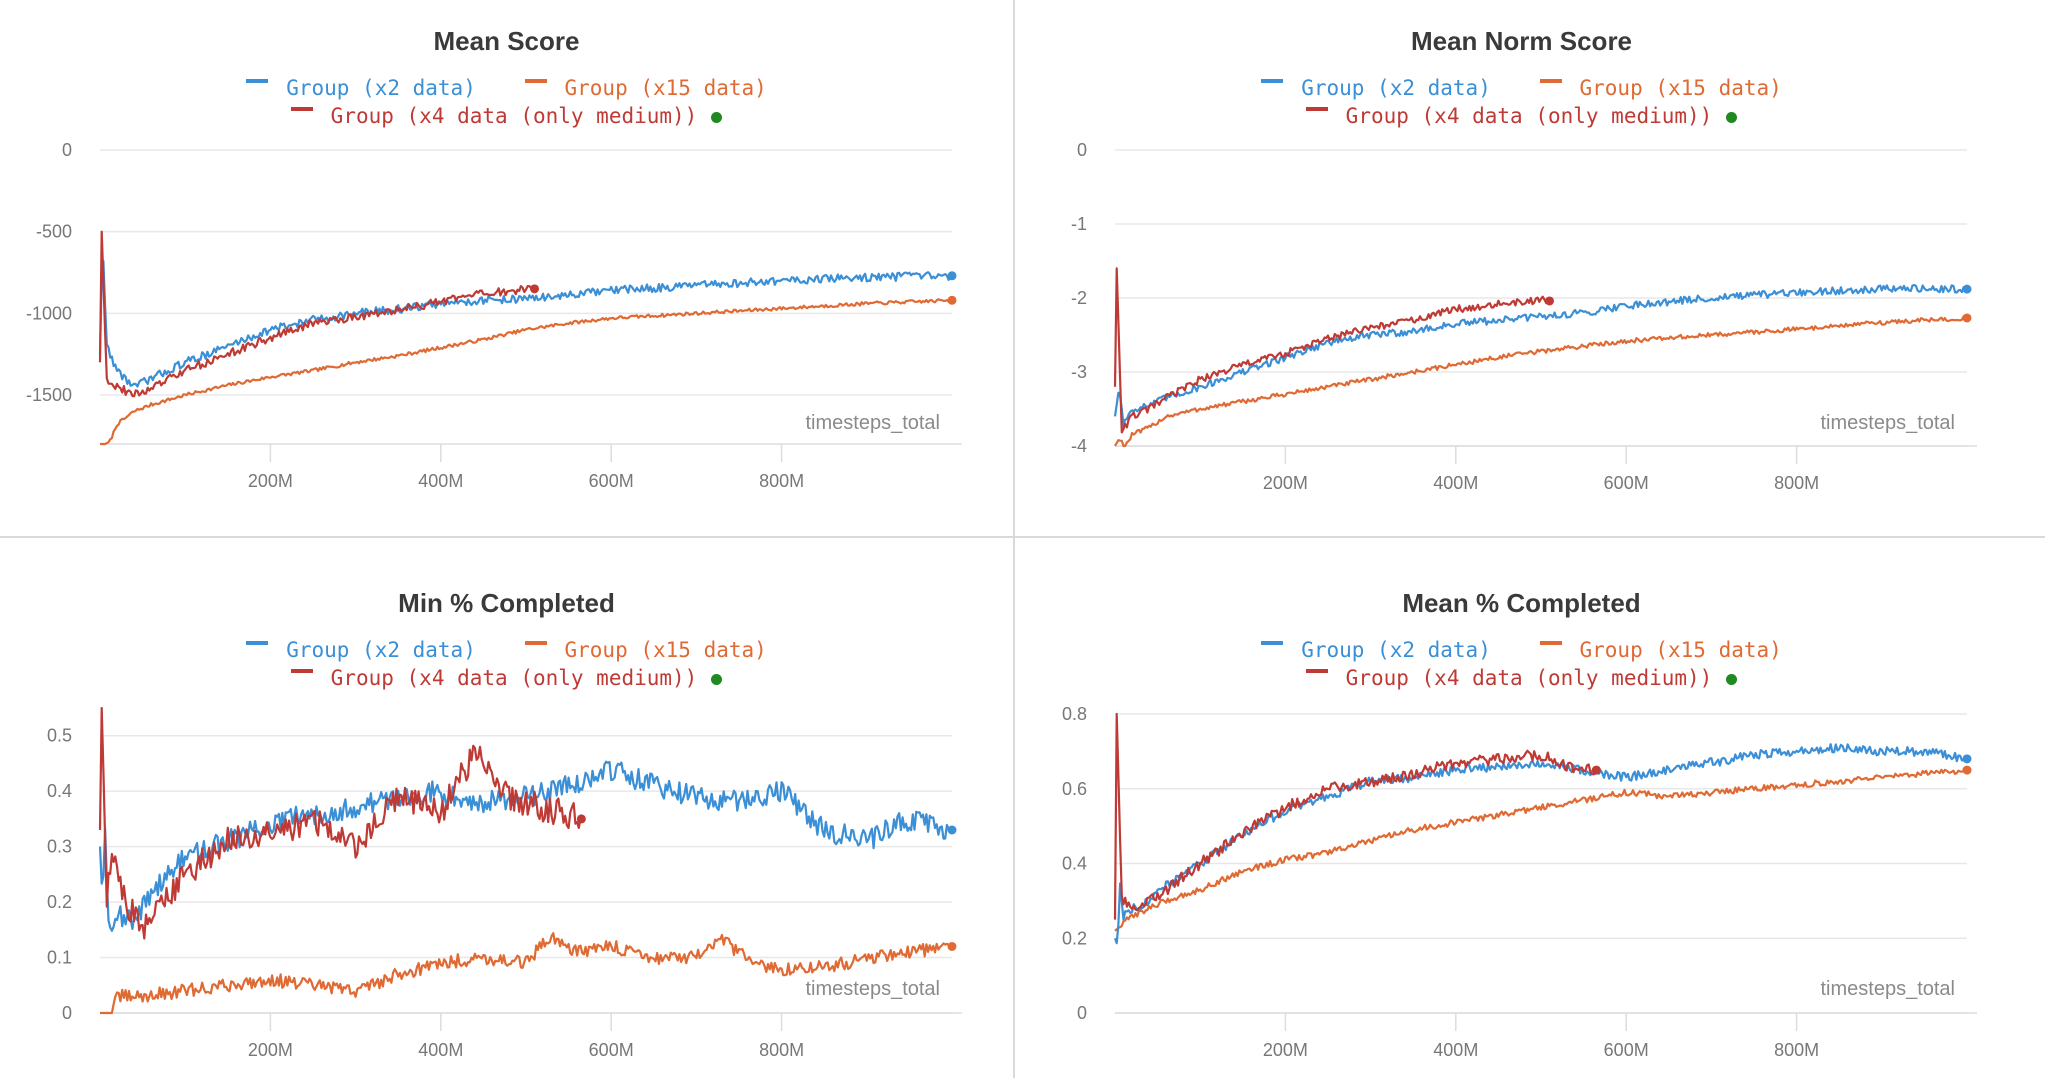 This screenshot has width=2045, height=1078. Describe the element at coordinates (49, 395) in the screenshot. I see `y-tick-label: -1500` at that location.